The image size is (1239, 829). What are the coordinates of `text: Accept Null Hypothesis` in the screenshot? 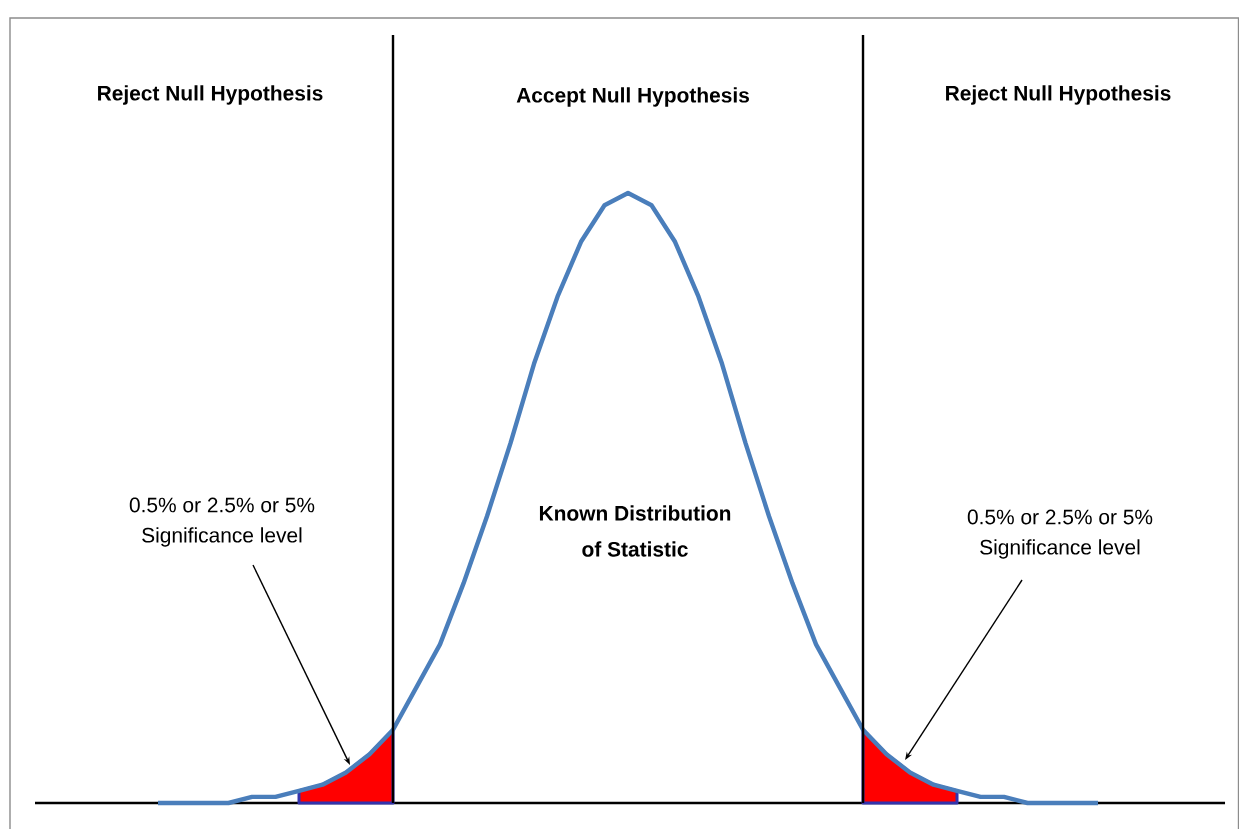 It's located at (632, 97).